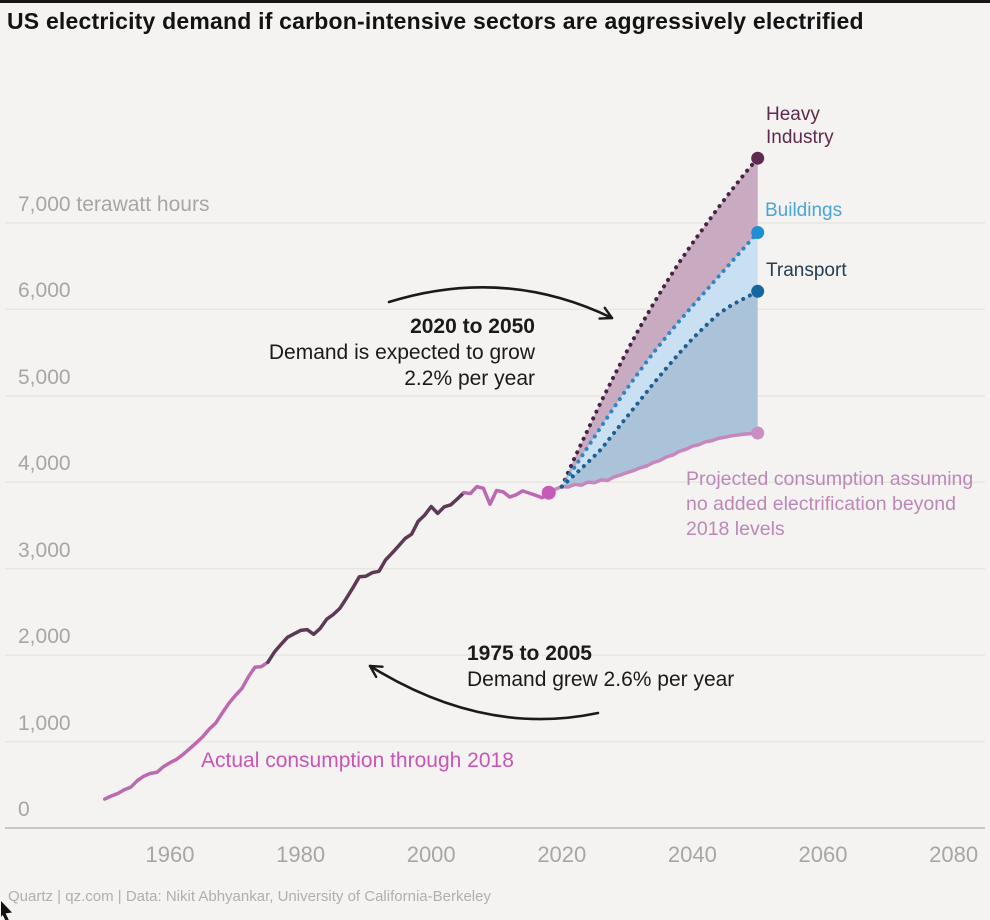 This screenshot has height=920, width=990. Describe the element at coordinates (758, 158) in the screenshot. I see `heavy-end-dot` at that location.